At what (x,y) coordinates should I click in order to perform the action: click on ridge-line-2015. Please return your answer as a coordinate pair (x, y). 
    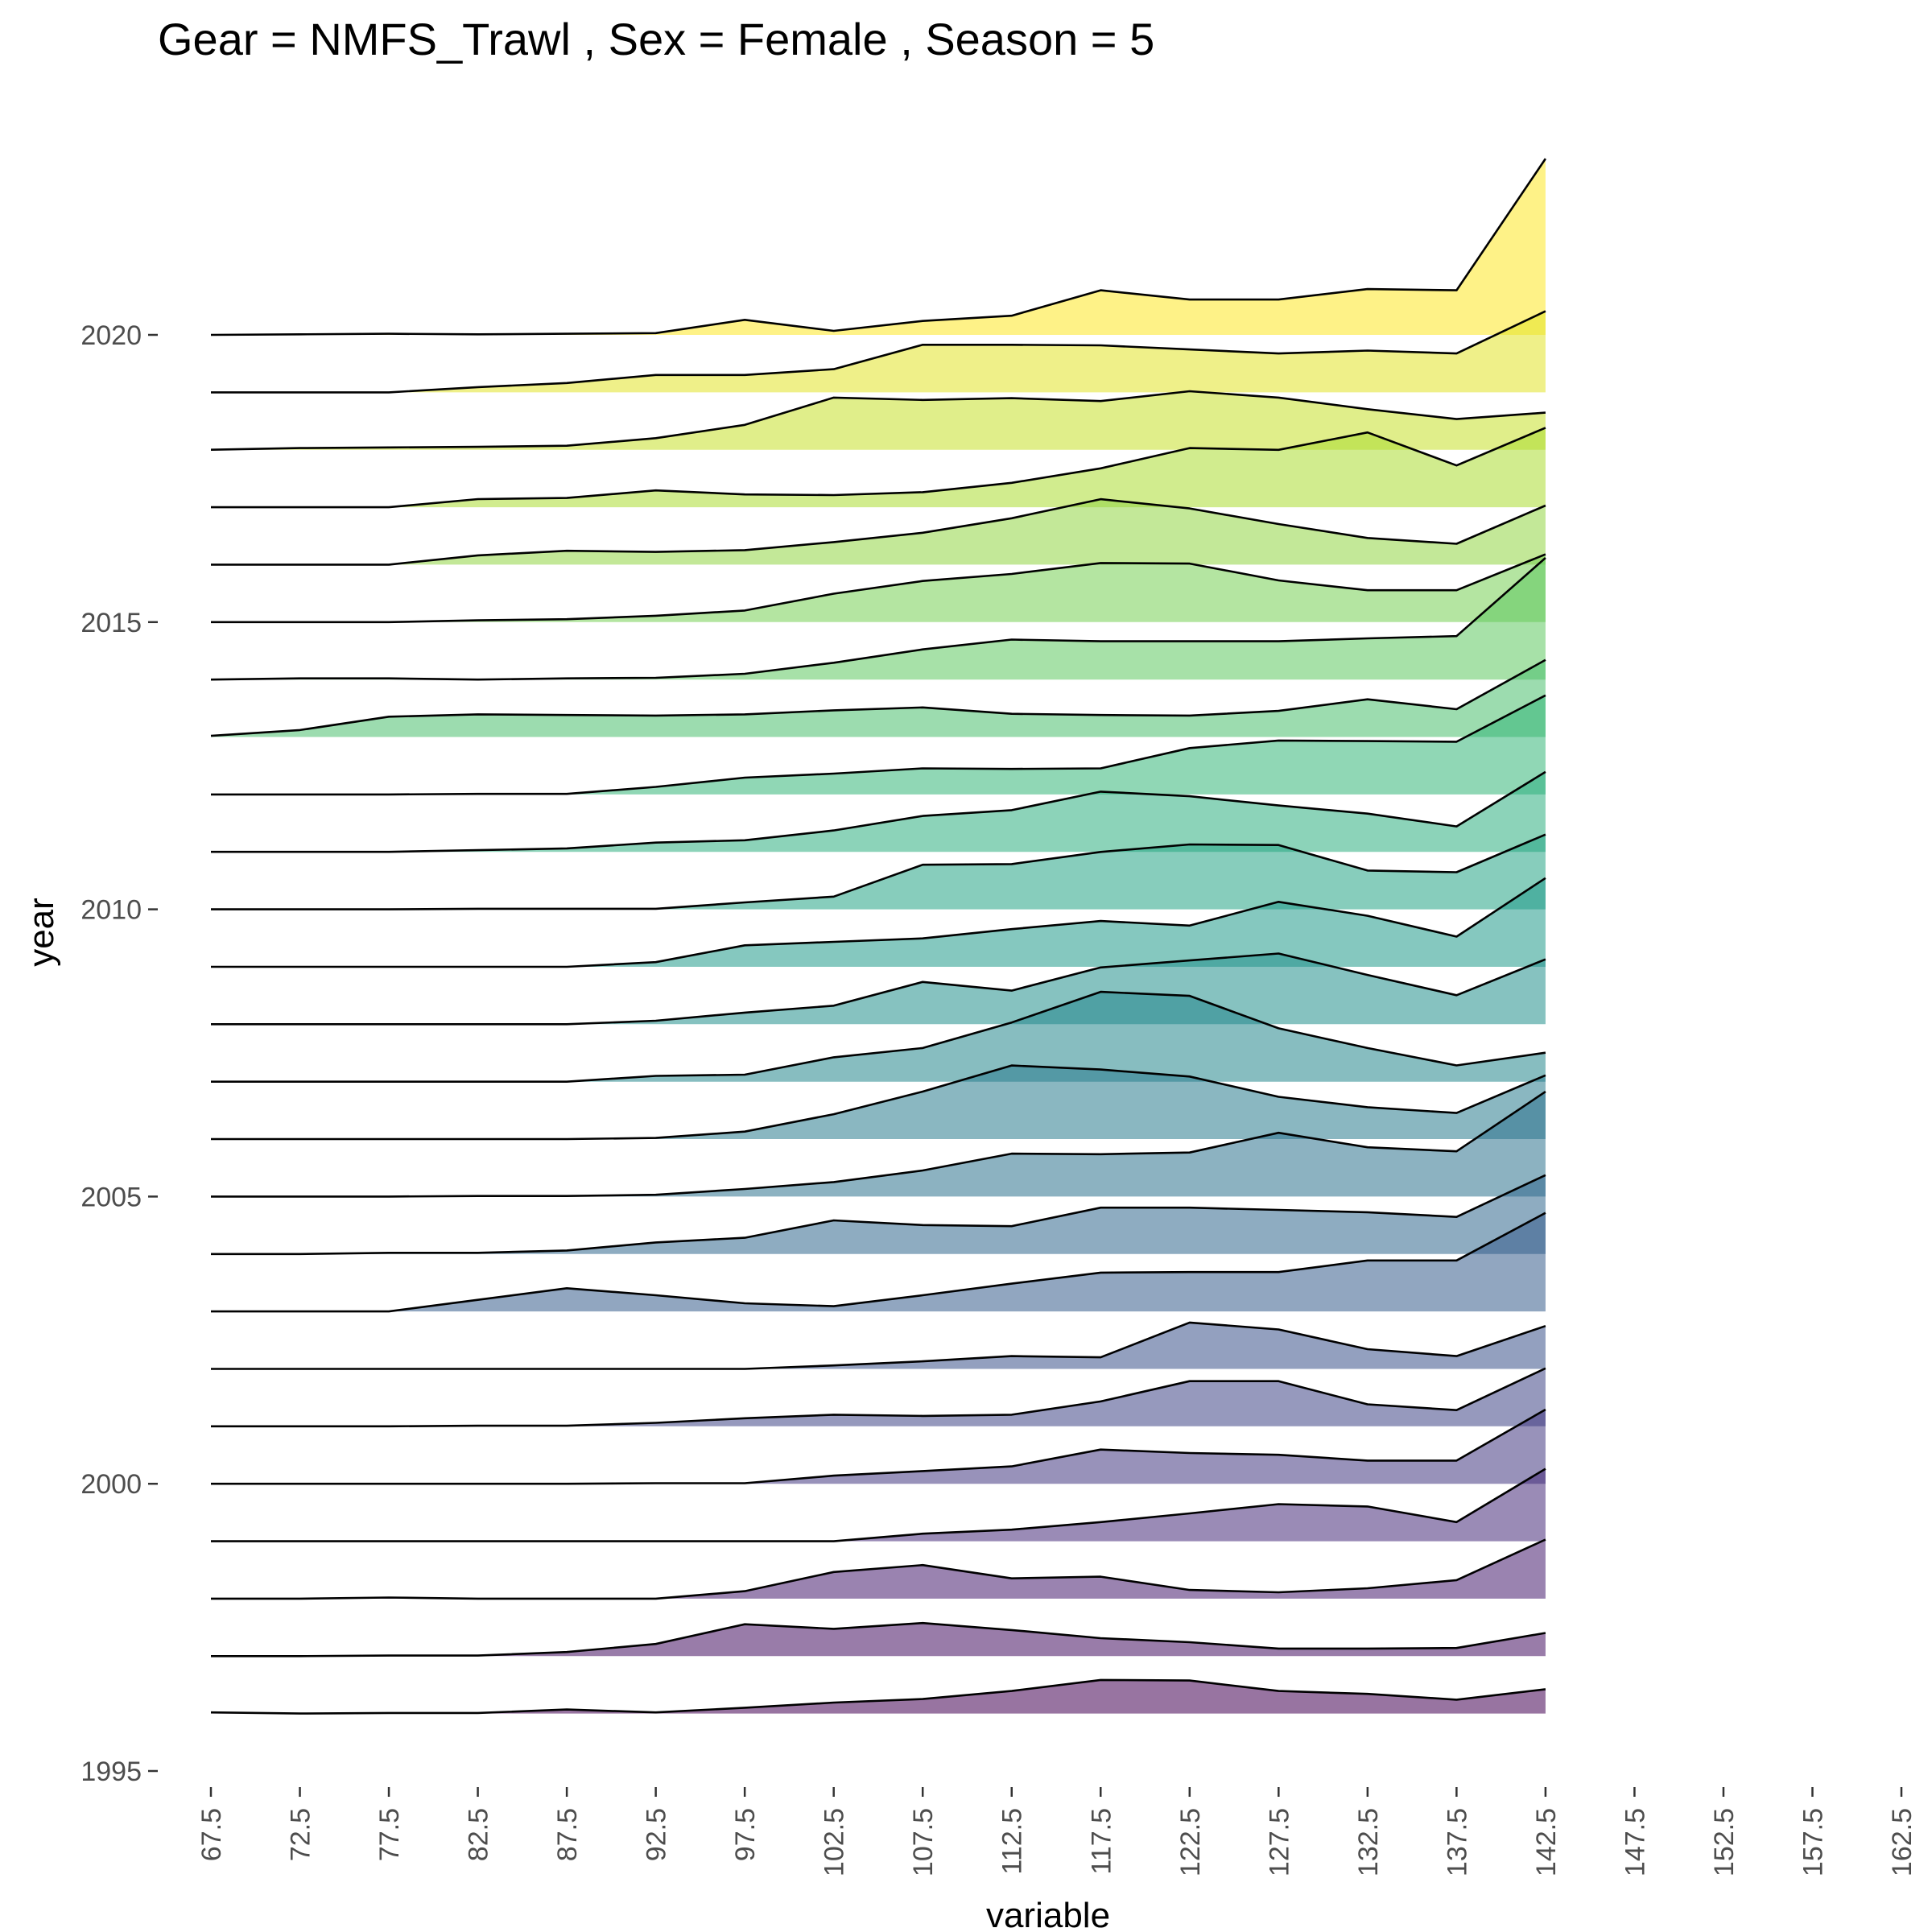
    Looking at the image, I should click on (878, 588).